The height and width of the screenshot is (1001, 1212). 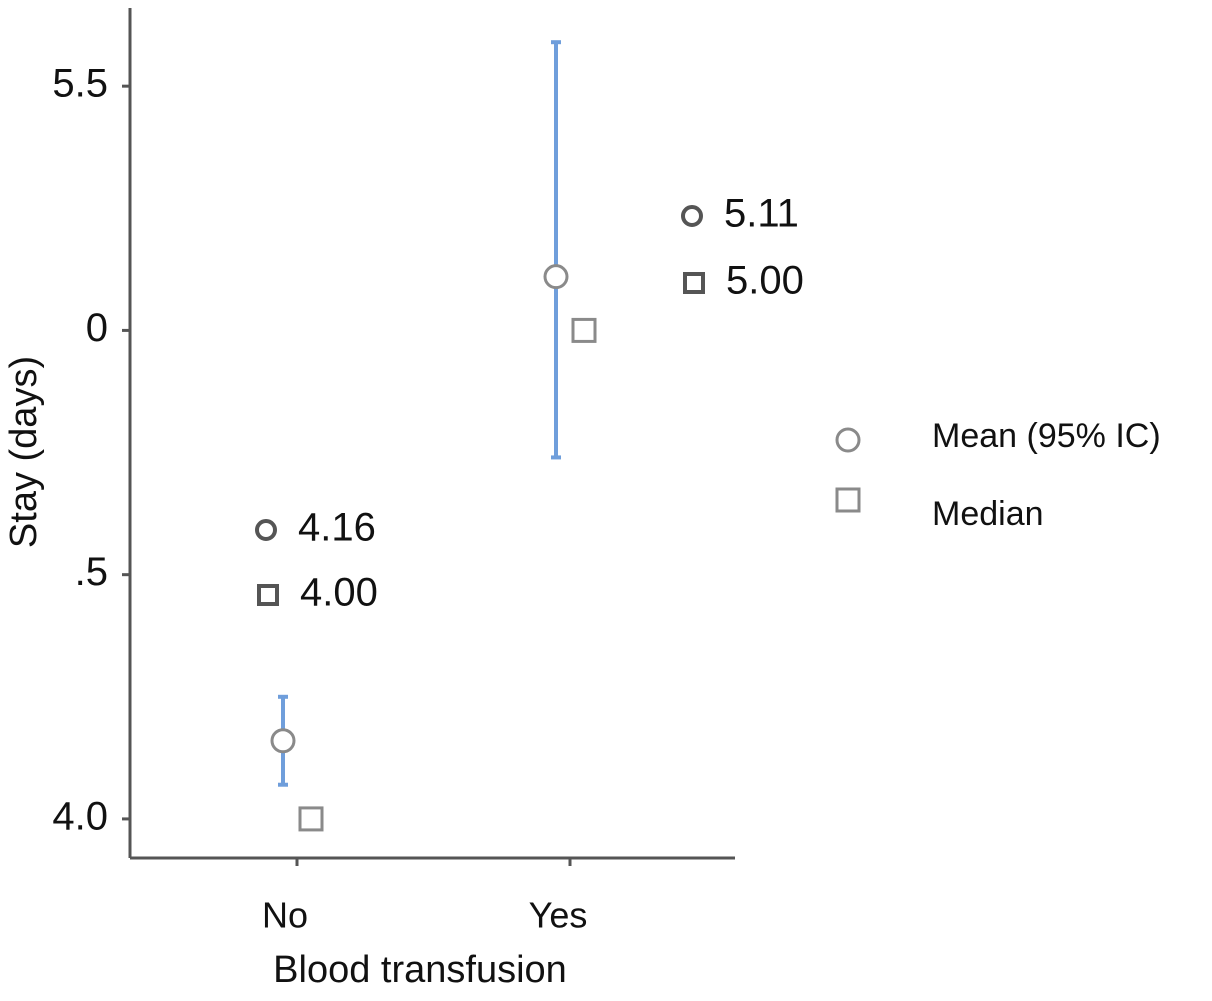 What do you see at coordinates (420, 970) in the screenshot?
I see `x-axis-title: Blood transfusion` at bounding box center [420, 970].